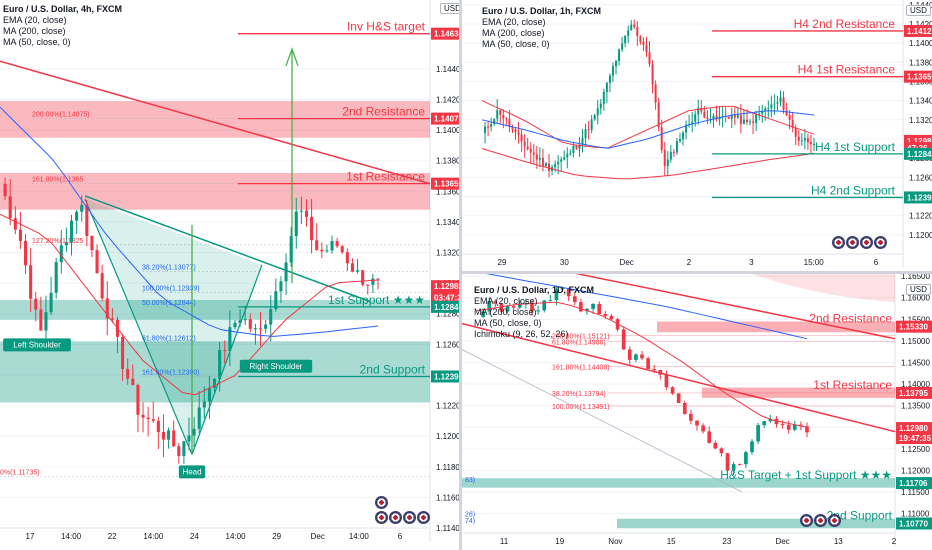  Describe the element at coordinates (579, 394) in the screenshot. I see `fib-label: 38.20%(1.13794)` at that location.